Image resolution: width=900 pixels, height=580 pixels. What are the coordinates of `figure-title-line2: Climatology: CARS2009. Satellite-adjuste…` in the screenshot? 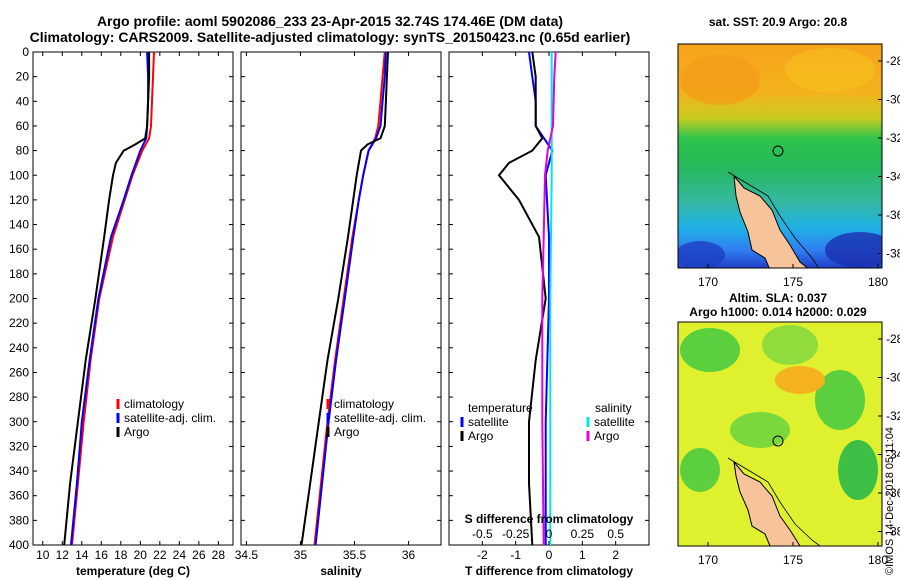 It's located at (330, 37).